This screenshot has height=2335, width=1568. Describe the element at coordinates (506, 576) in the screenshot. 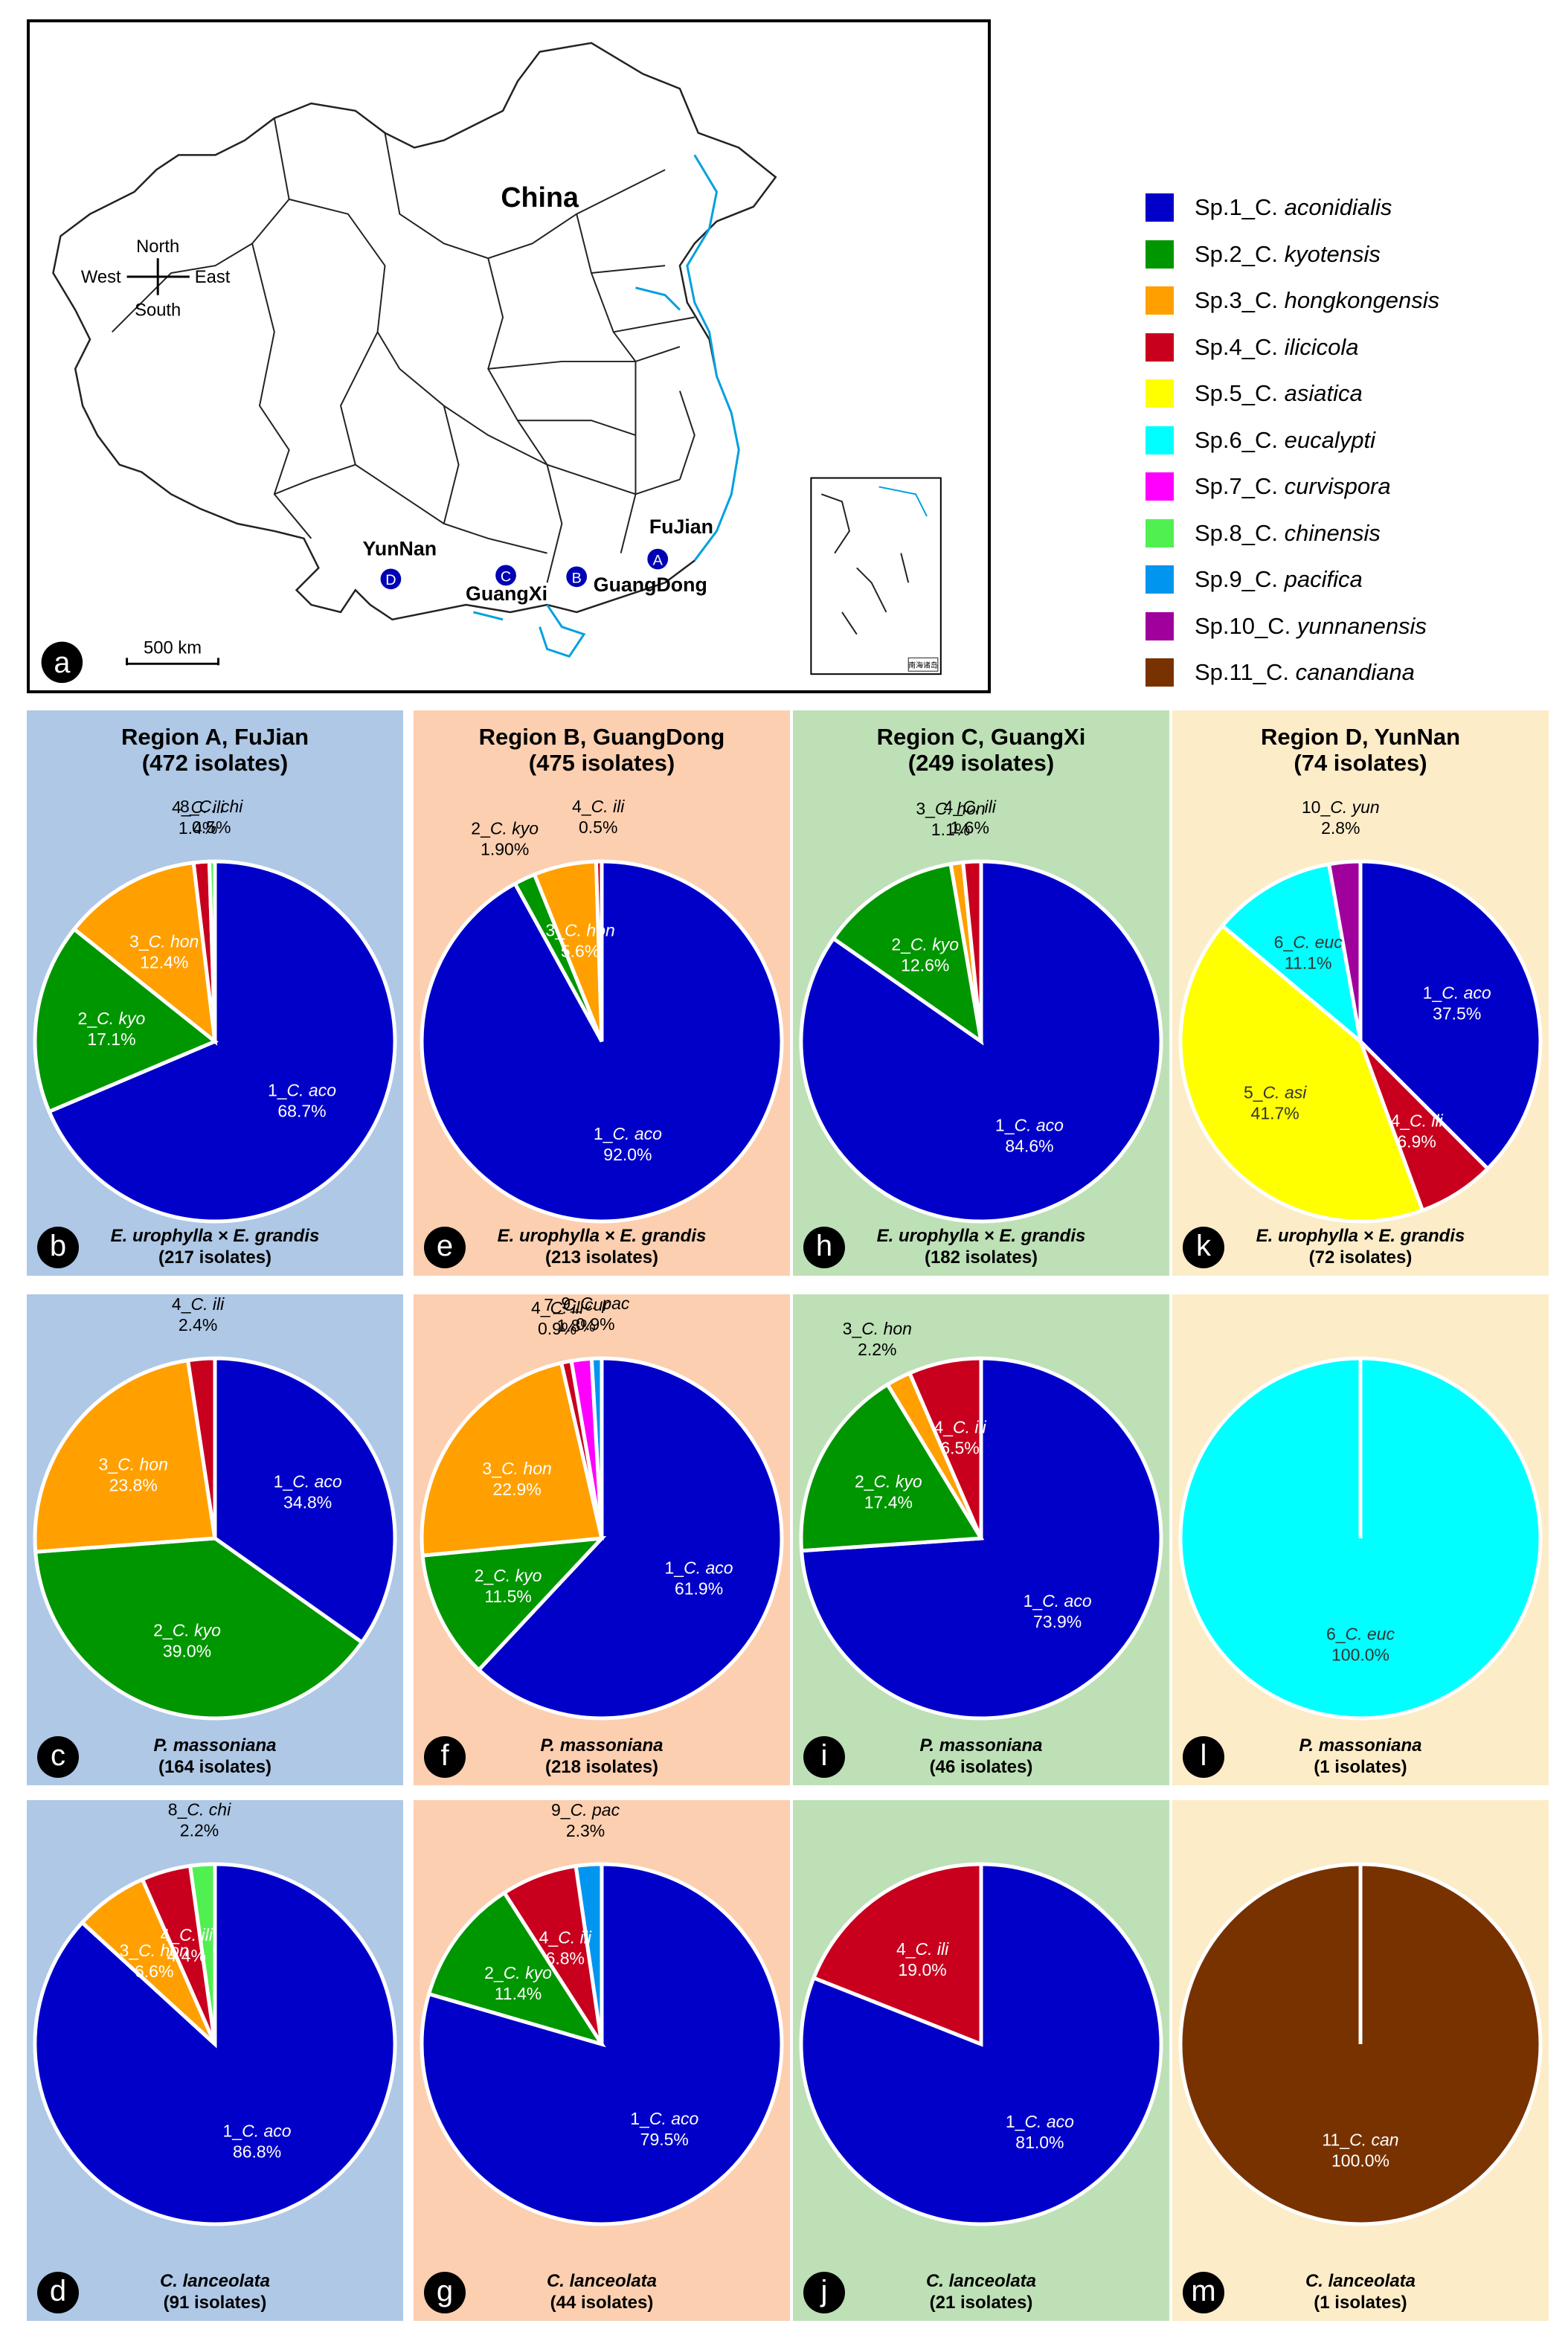

I see `marker-c-label: C` at that location.